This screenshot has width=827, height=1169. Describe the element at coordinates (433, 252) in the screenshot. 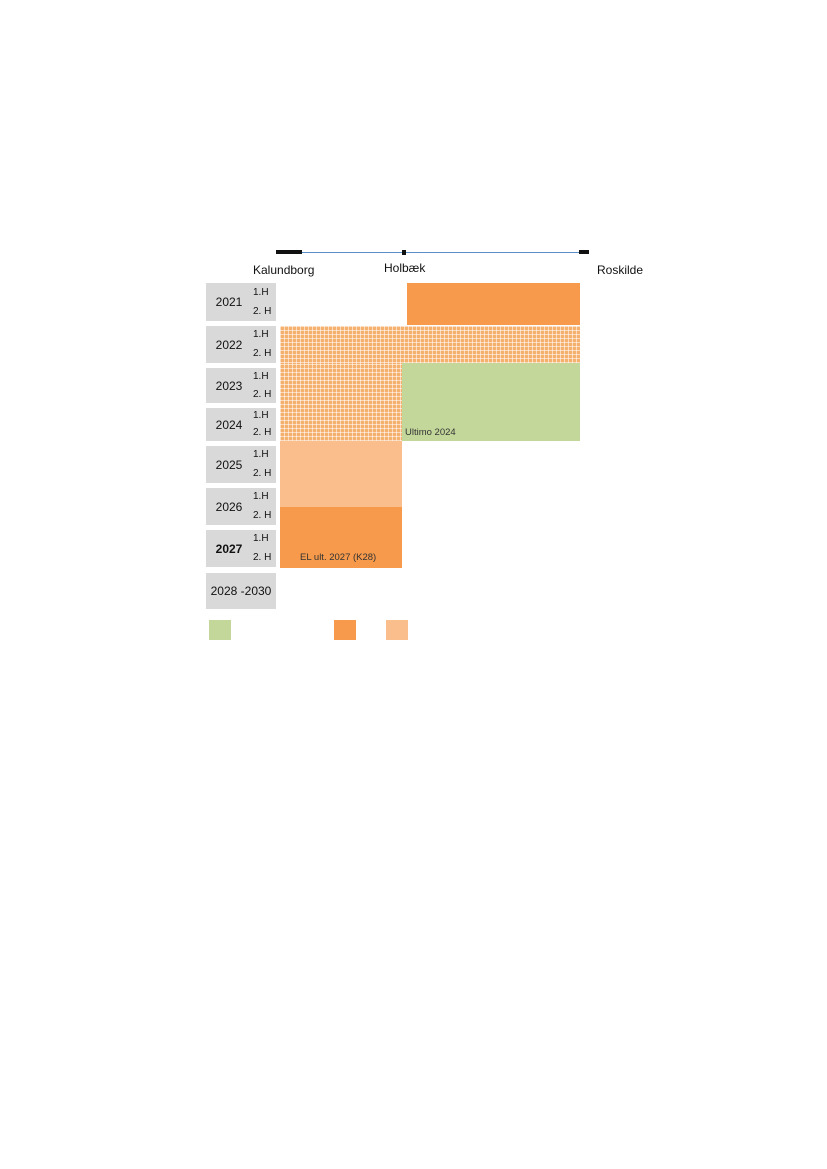

I see `route-line` at that location.